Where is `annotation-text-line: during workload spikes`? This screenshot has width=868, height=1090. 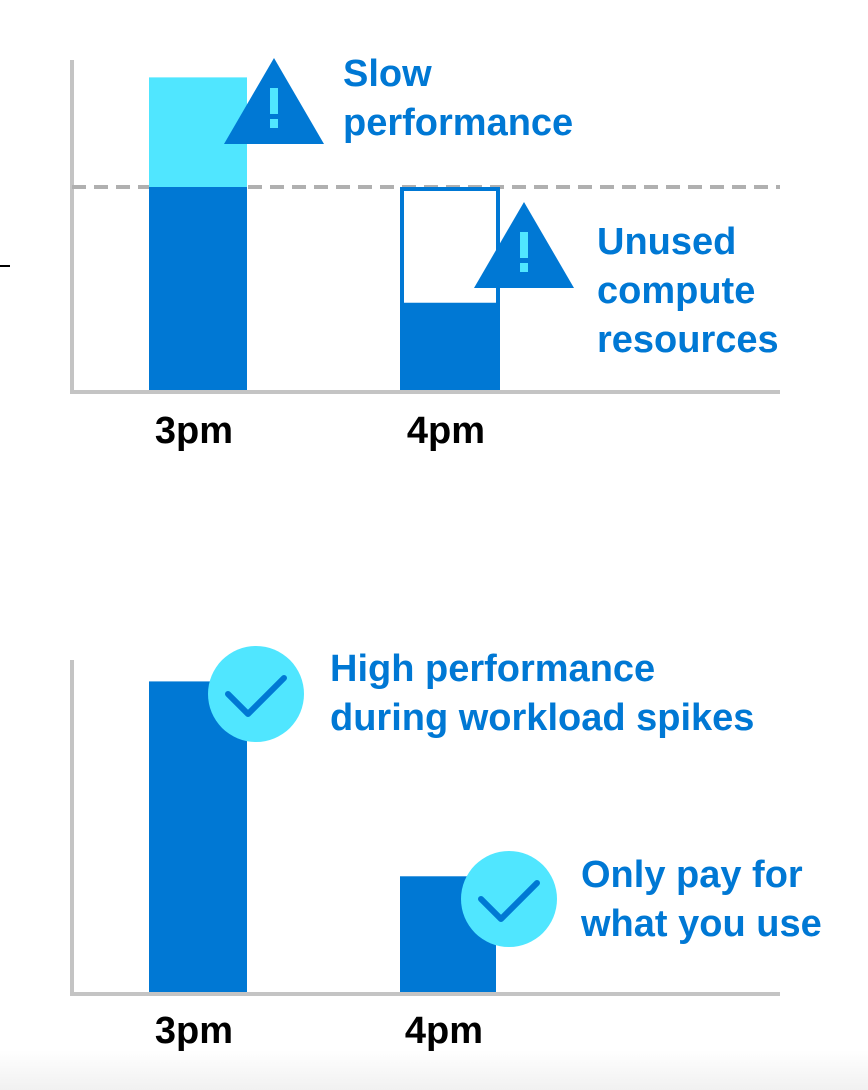 annotation-text-line: during workload spikes is located at coordinates (542, 718).